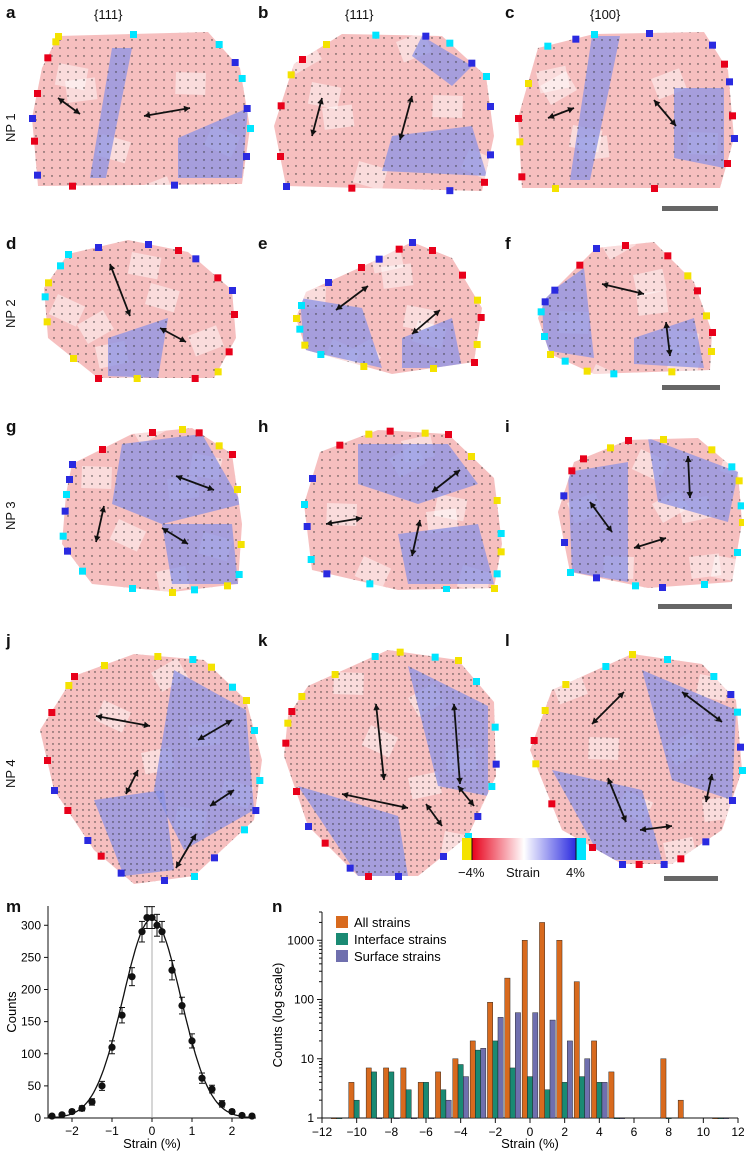  What do you see at coordinates (530, 1132) in the screenshot?
I see `x-tick-label: 0` at bounding box center [530, 1132].